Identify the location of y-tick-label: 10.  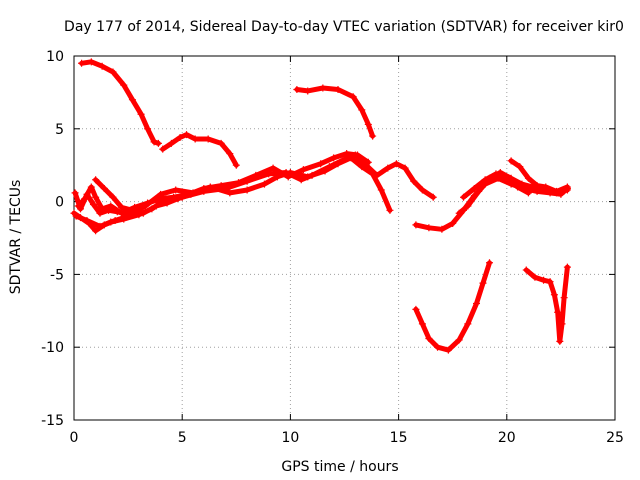
(55, 57).